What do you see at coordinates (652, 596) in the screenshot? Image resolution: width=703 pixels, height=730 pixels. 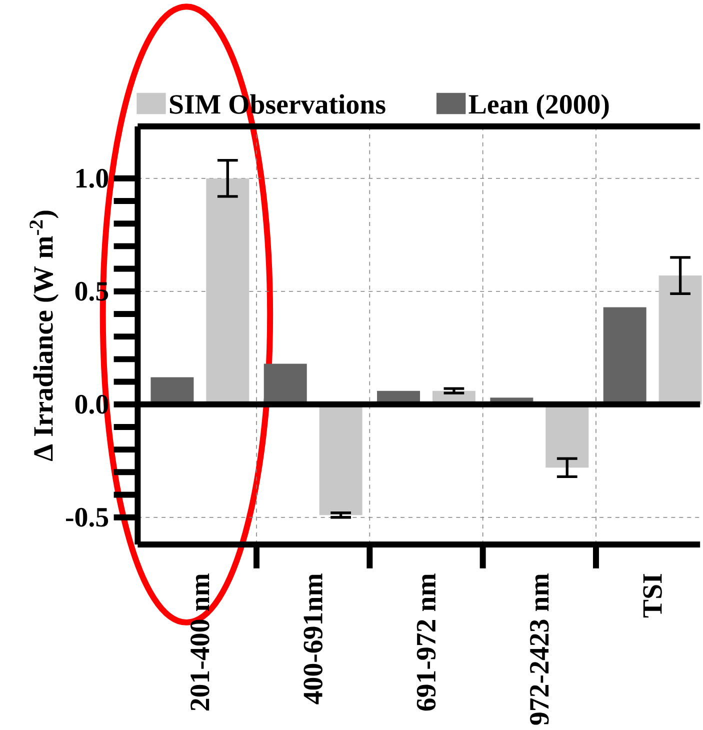 I see `x-tick-label: TSI` at bounding box center [652, 596].